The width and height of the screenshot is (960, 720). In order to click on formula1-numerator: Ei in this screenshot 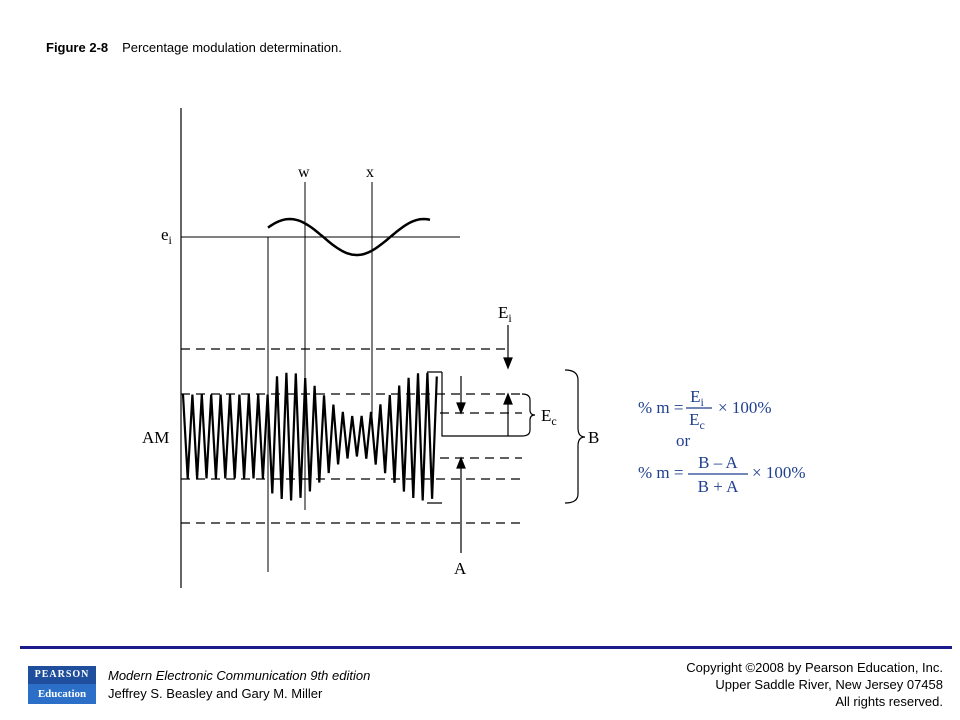, I will do `click(697, 398)`.